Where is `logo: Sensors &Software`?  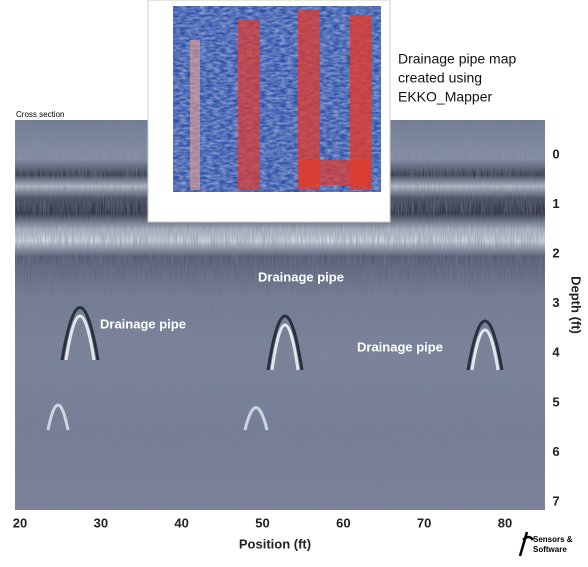
logo: Sensors &Software is located at coordinates (553, 544).